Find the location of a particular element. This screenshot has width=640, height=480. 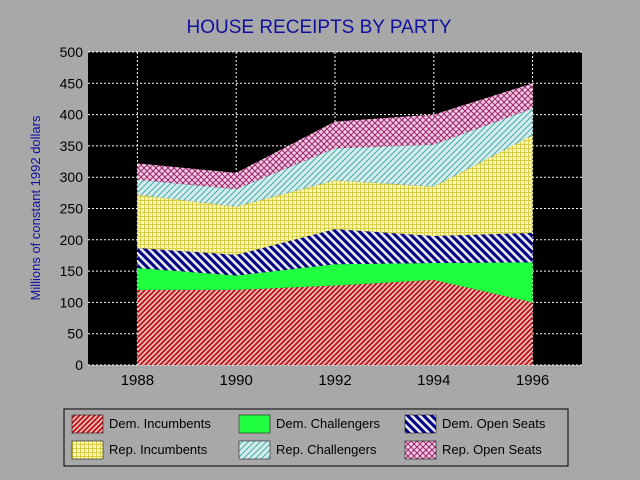

x-tick-label: 1988 is located at coordinates (137, 380).